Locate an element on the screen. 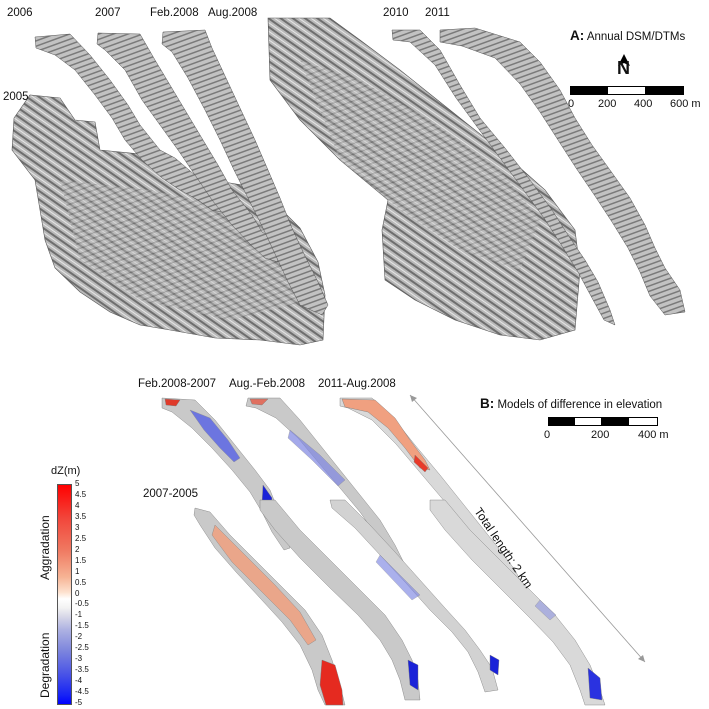 The height and width of the screenshot is (709, 709). label-feb2008-2007: Feb.2008-2007 is located at coordinates (177, 384).